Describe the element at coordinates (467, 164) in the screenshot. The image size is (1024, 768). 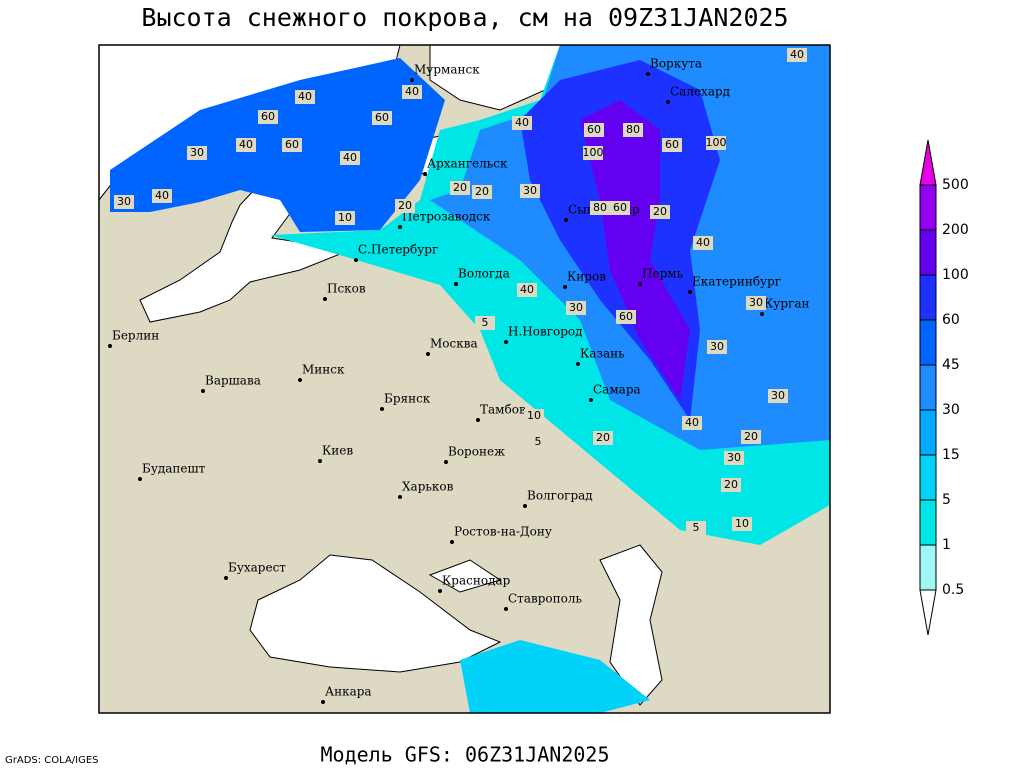
I see `city-label: Архангельск` at that location.